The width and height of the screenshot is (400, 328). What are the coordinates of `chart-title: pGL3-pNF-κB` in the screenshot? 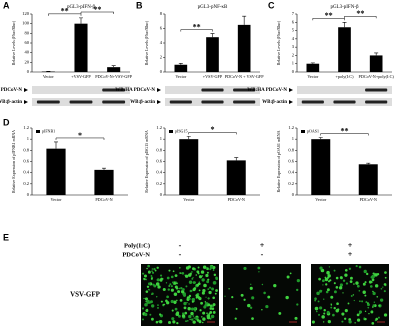 It's located at (213, 7).